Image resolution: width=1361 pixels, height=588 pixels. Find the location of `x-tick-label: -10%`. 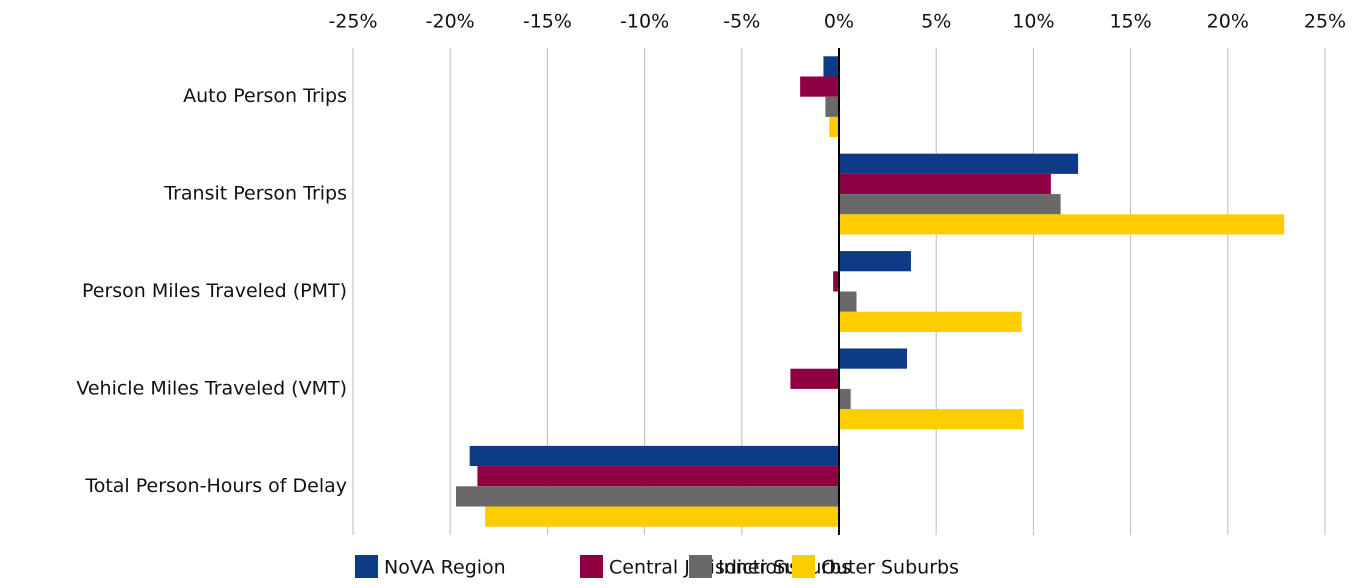

x-tick-label: -10% is located at coordinates (644, 22).